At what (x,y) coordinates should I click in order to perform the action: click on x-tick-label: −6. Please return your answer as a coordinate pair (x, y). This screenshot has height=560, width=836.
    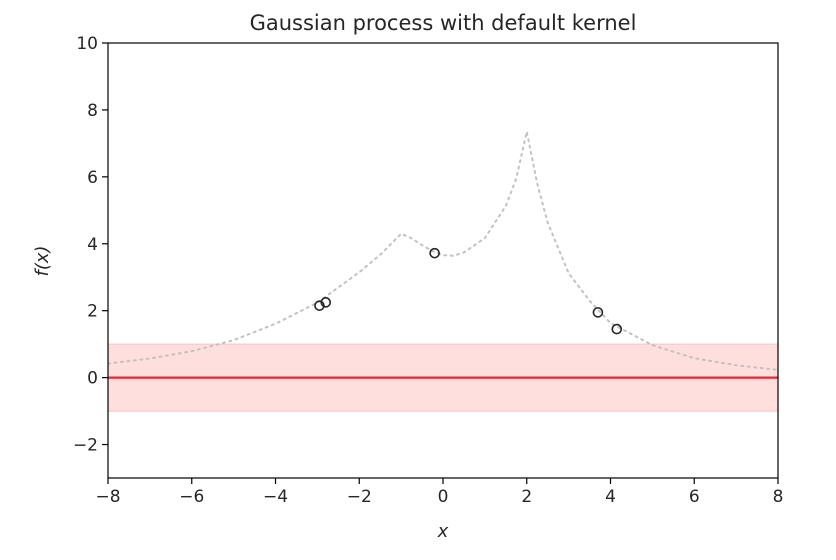
    Looking at the image, I should click on (191, 497).